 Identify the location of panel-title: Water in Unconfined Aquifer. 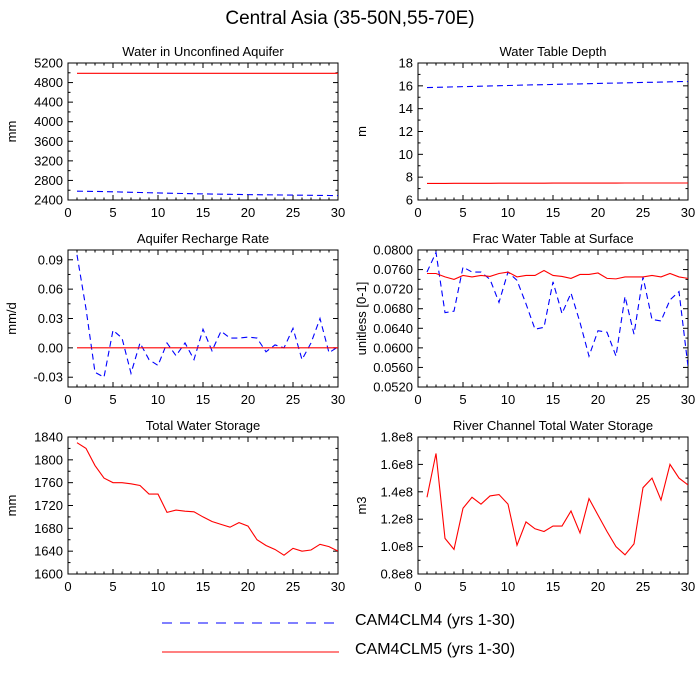
(203, 51).